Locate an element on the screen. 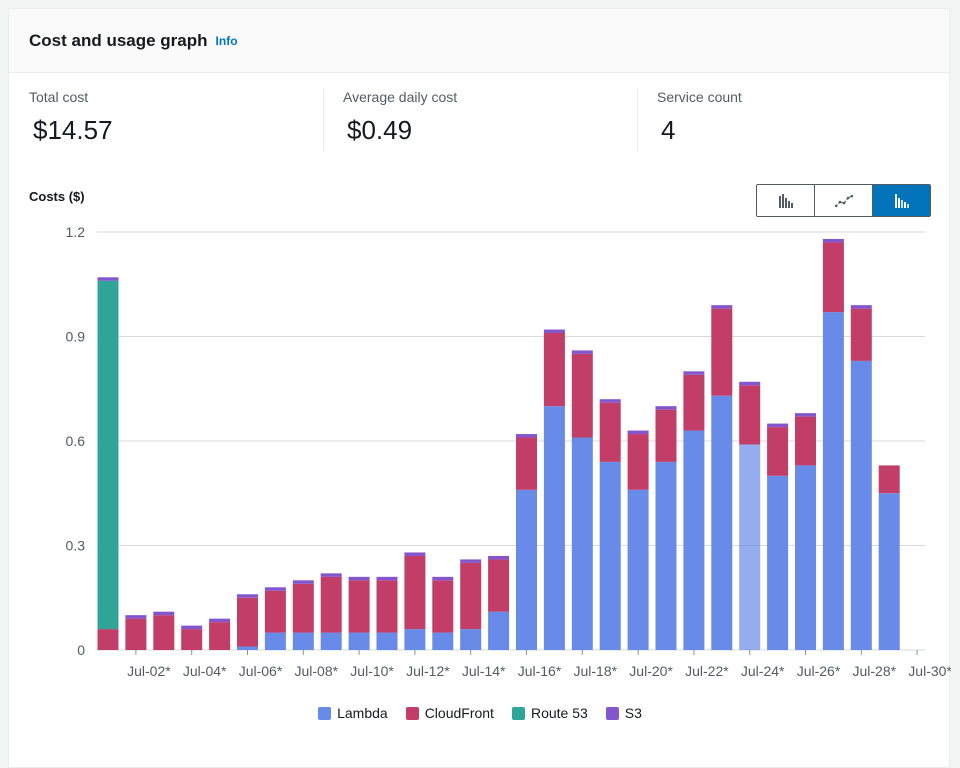 This screenshot has width=960, height=768. x-tick-label: Jul-04* is located at coordinates (205, 671).